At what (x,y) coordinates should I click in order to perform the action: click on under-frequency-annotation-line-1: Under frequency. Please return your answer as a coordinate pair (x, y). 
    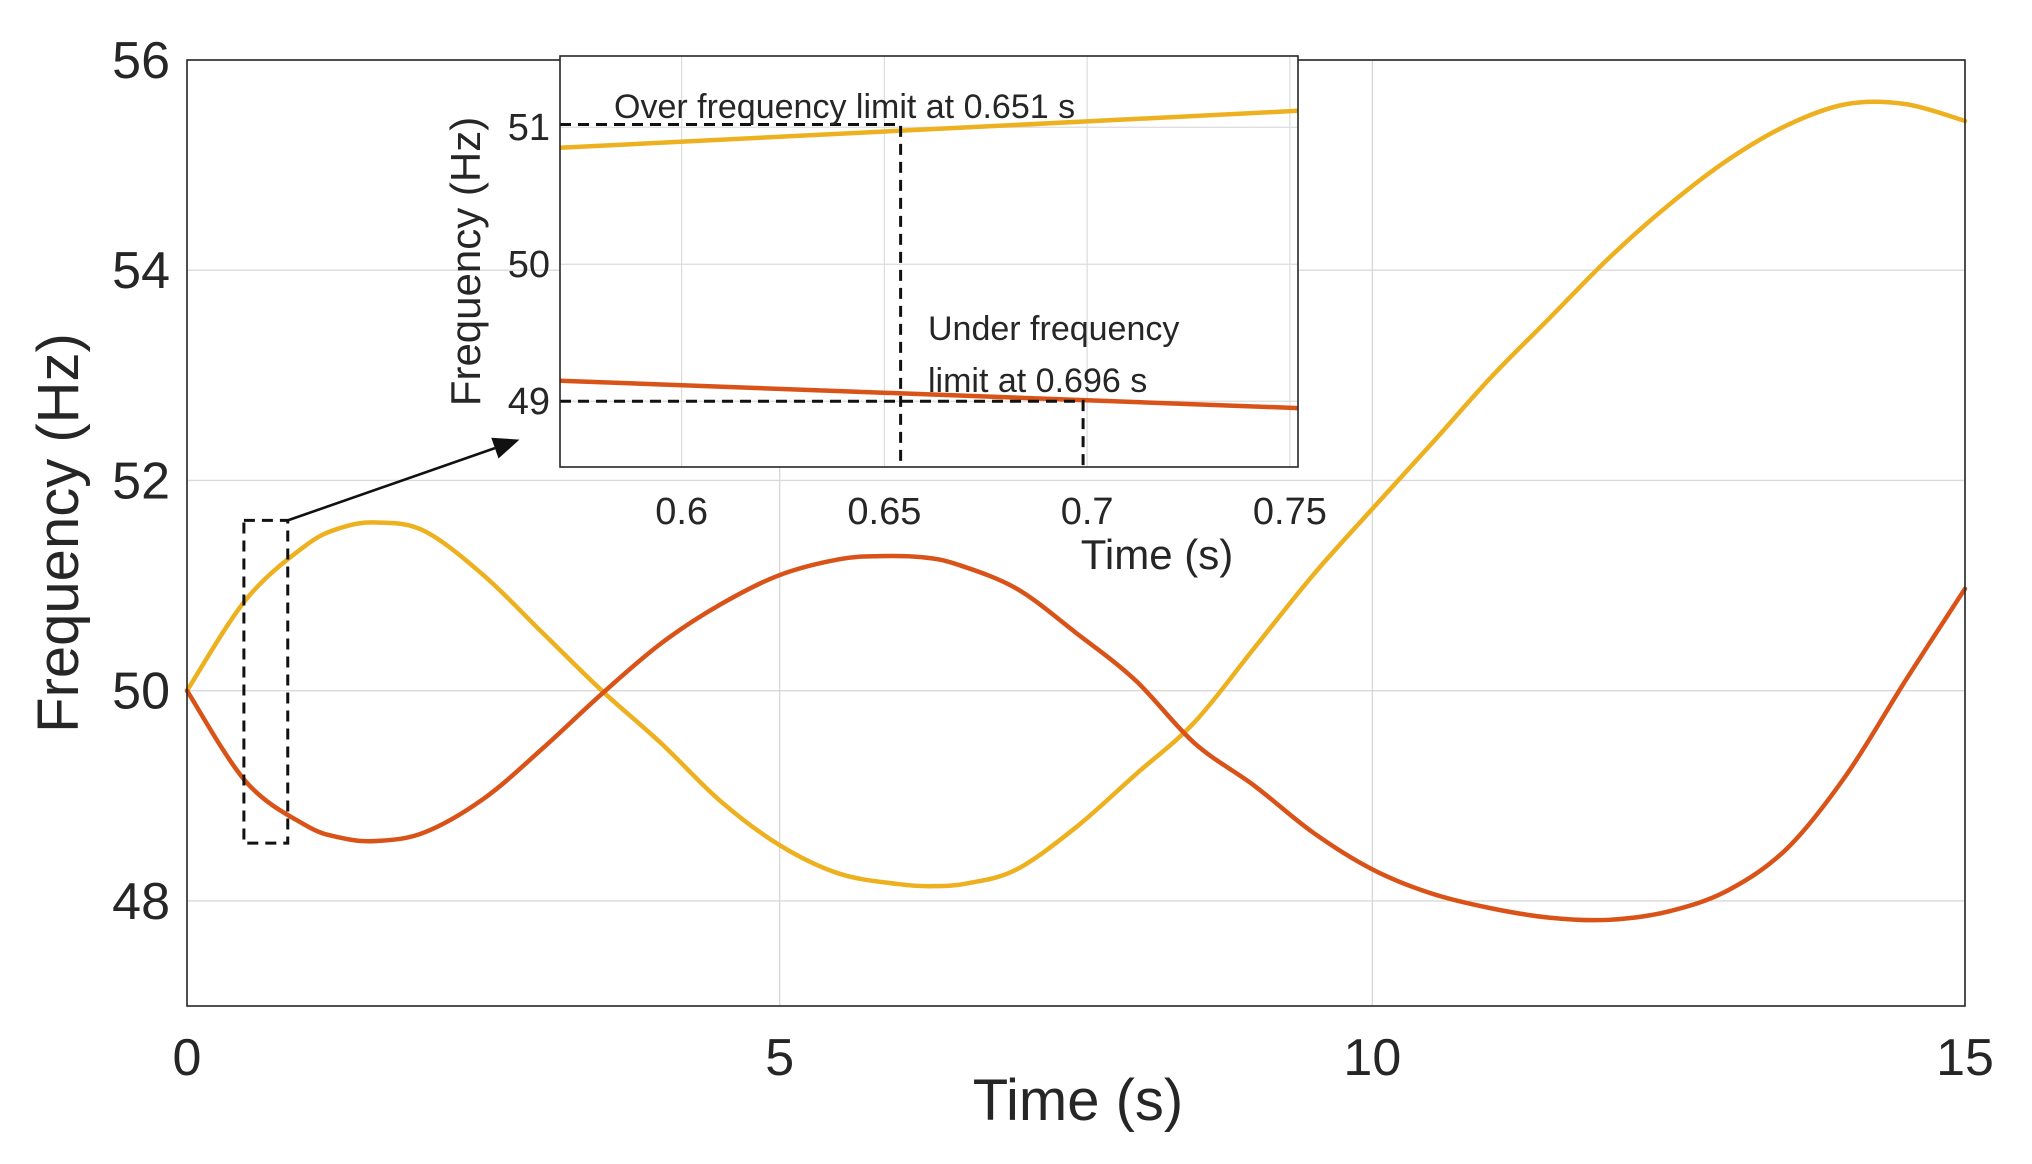
    Looking at the image, I should click on (1053, 329).